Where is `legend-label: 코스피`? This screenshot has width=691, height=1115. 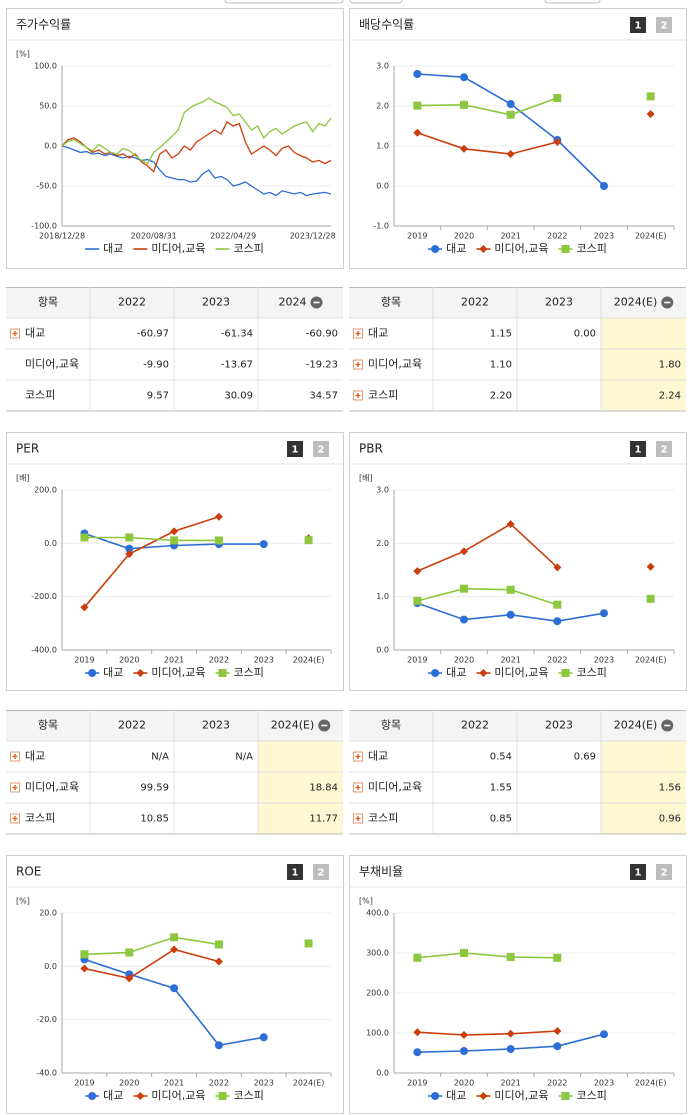
legend-label: 코스피 is located at coordinates (248, 1095).